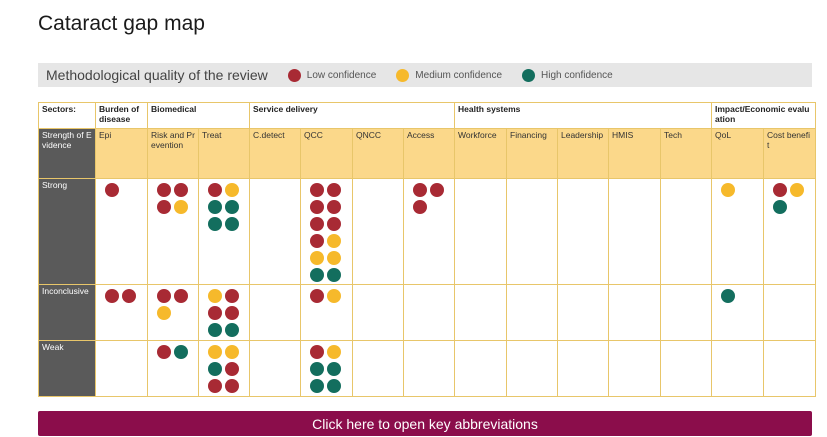  Describe the element at coordinates (224, 153) in the screenshot. I see `column-header: Treat` at that location.